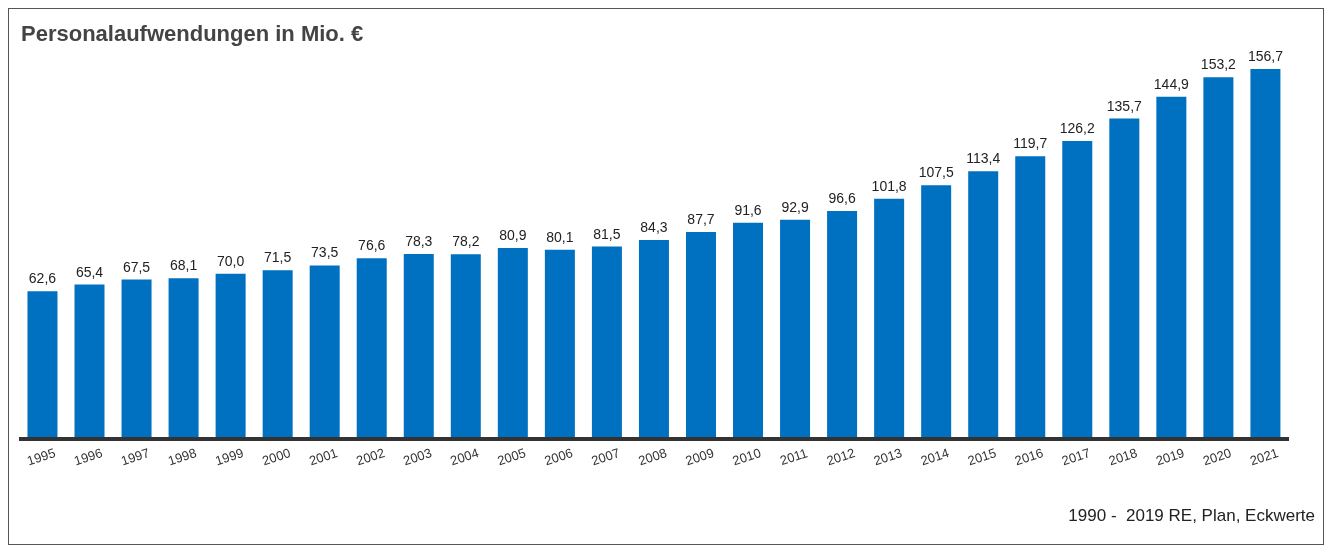  Describe the element at coordinates (276, 457) in the screenshot. I see `x-tick-label: 2000` at that location.